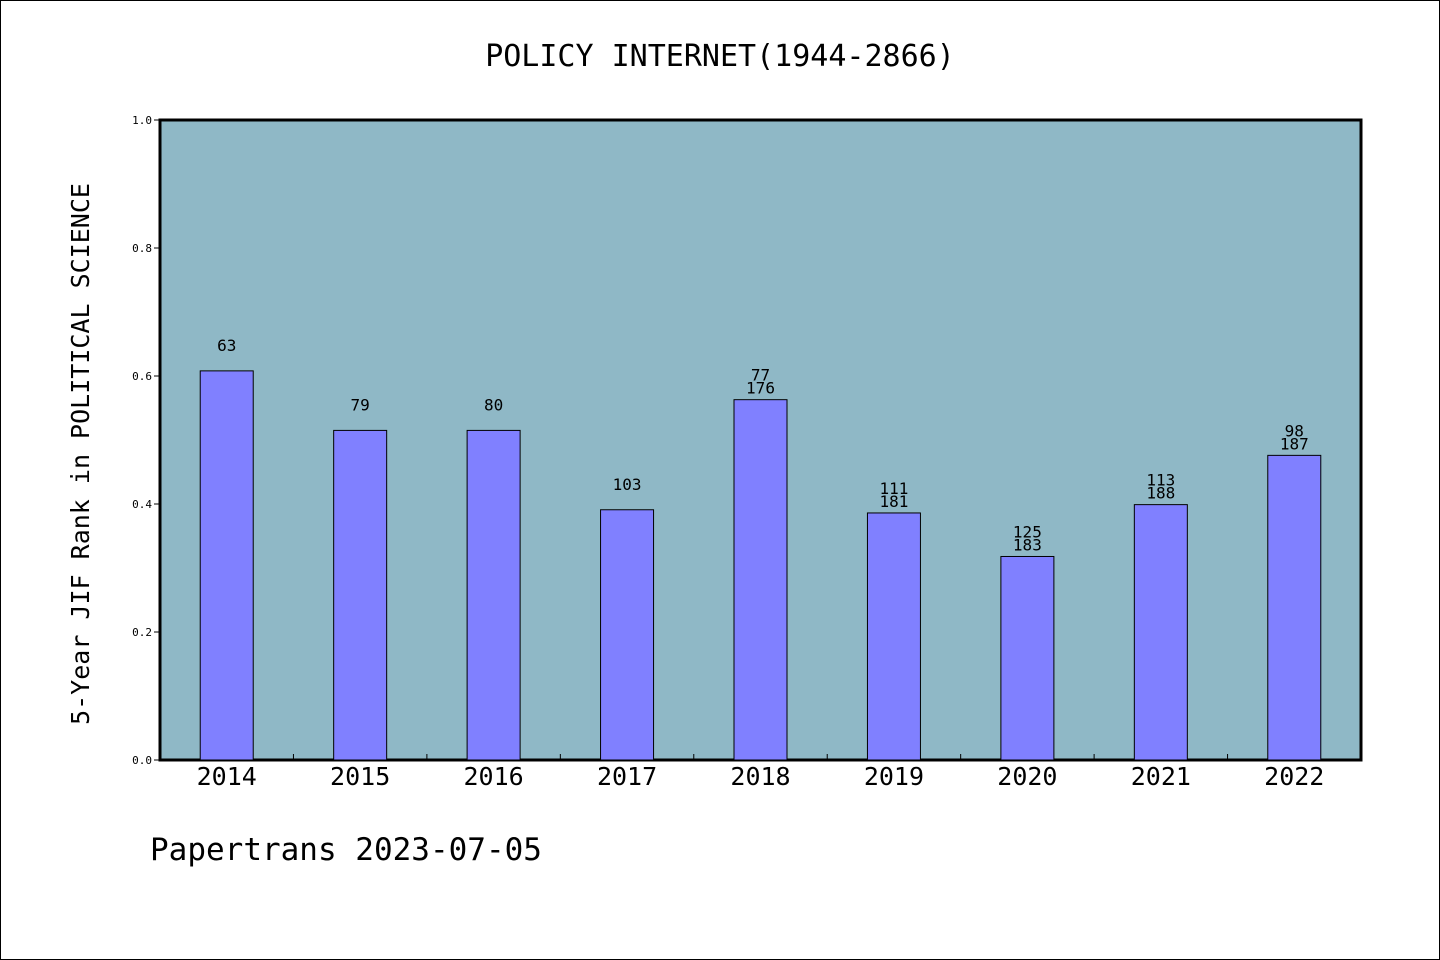 This screenshot has width=1440, height=960. Describe the element at coordinates (1027, 544) in the screenshot. I see `data-label: 183` at that location.